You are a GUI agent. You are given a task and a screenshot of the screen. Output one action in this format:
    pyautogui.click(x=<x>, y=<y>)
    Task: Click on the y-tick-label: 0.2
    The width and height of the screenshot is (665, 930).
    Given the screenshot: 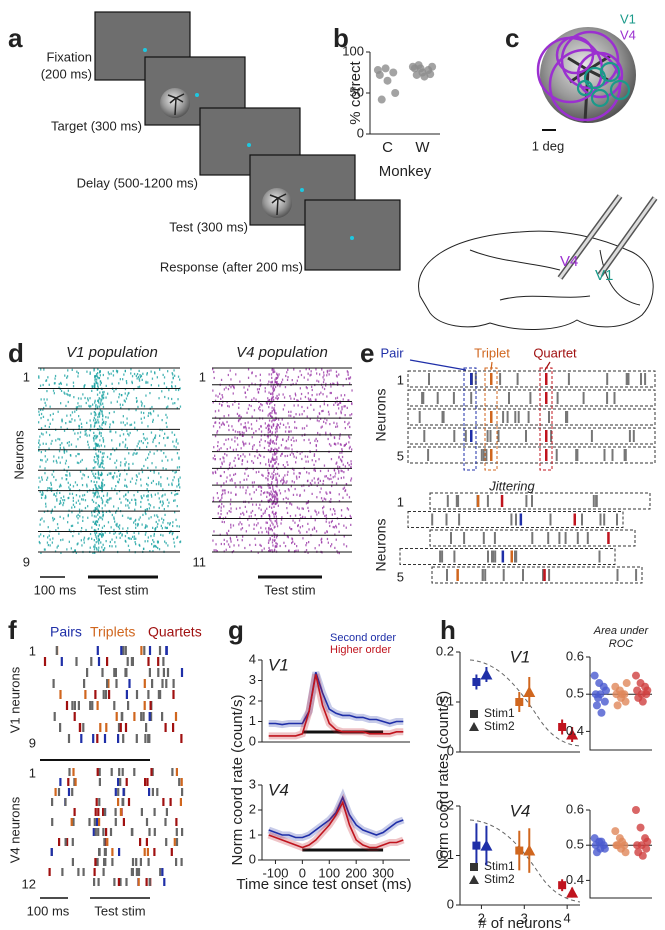 What is the action you would take?
    pyautogui.click(x=445, y=650)
    